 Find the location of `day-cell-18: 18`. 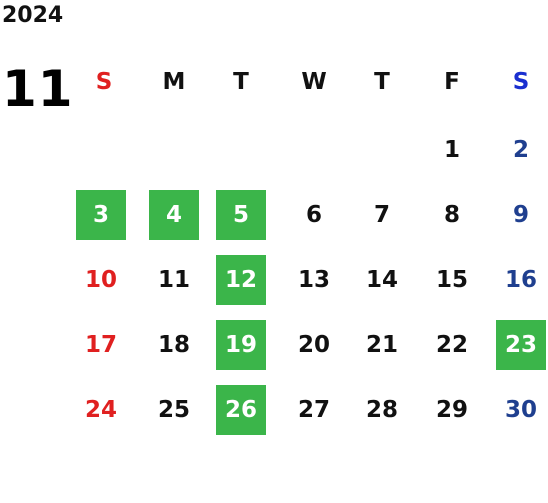

day-cell-18: 18 is located at coordinates (173, 345).